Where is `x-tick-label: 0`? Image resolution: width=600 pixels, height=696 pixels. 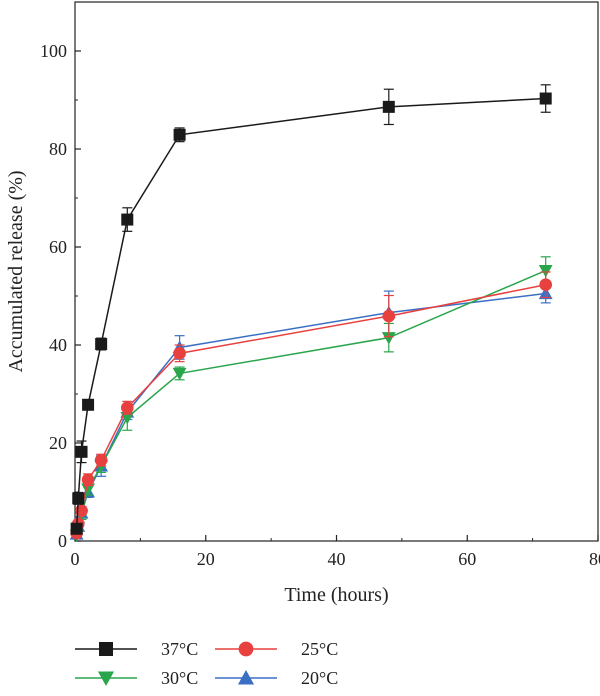
x-tick-label: 0 is located at coordinates (75, 559).